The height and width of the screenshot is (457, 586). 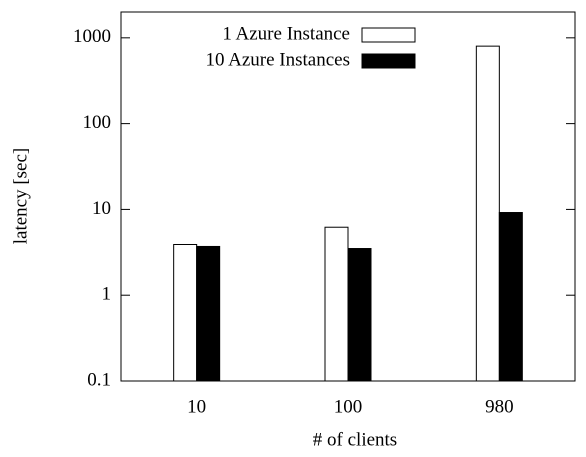 What do you see at coordinates (355, 439) in the screenshot?
I see `x-axis-label: # of clients` at bounding box center [355, 439].